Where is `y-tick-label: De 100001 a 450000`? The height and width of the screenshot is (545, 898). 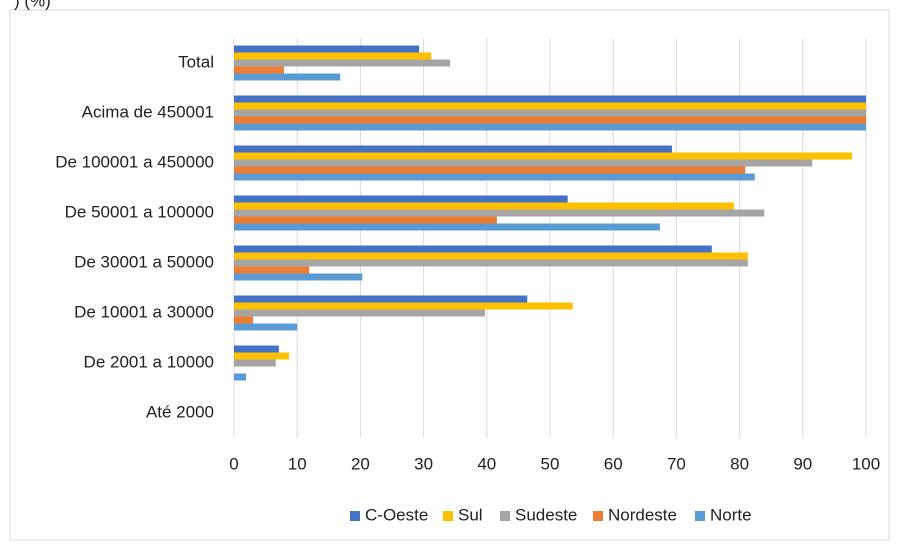 y-tick-label: De 100001 a 450000 is located at coordinates (134, 161).